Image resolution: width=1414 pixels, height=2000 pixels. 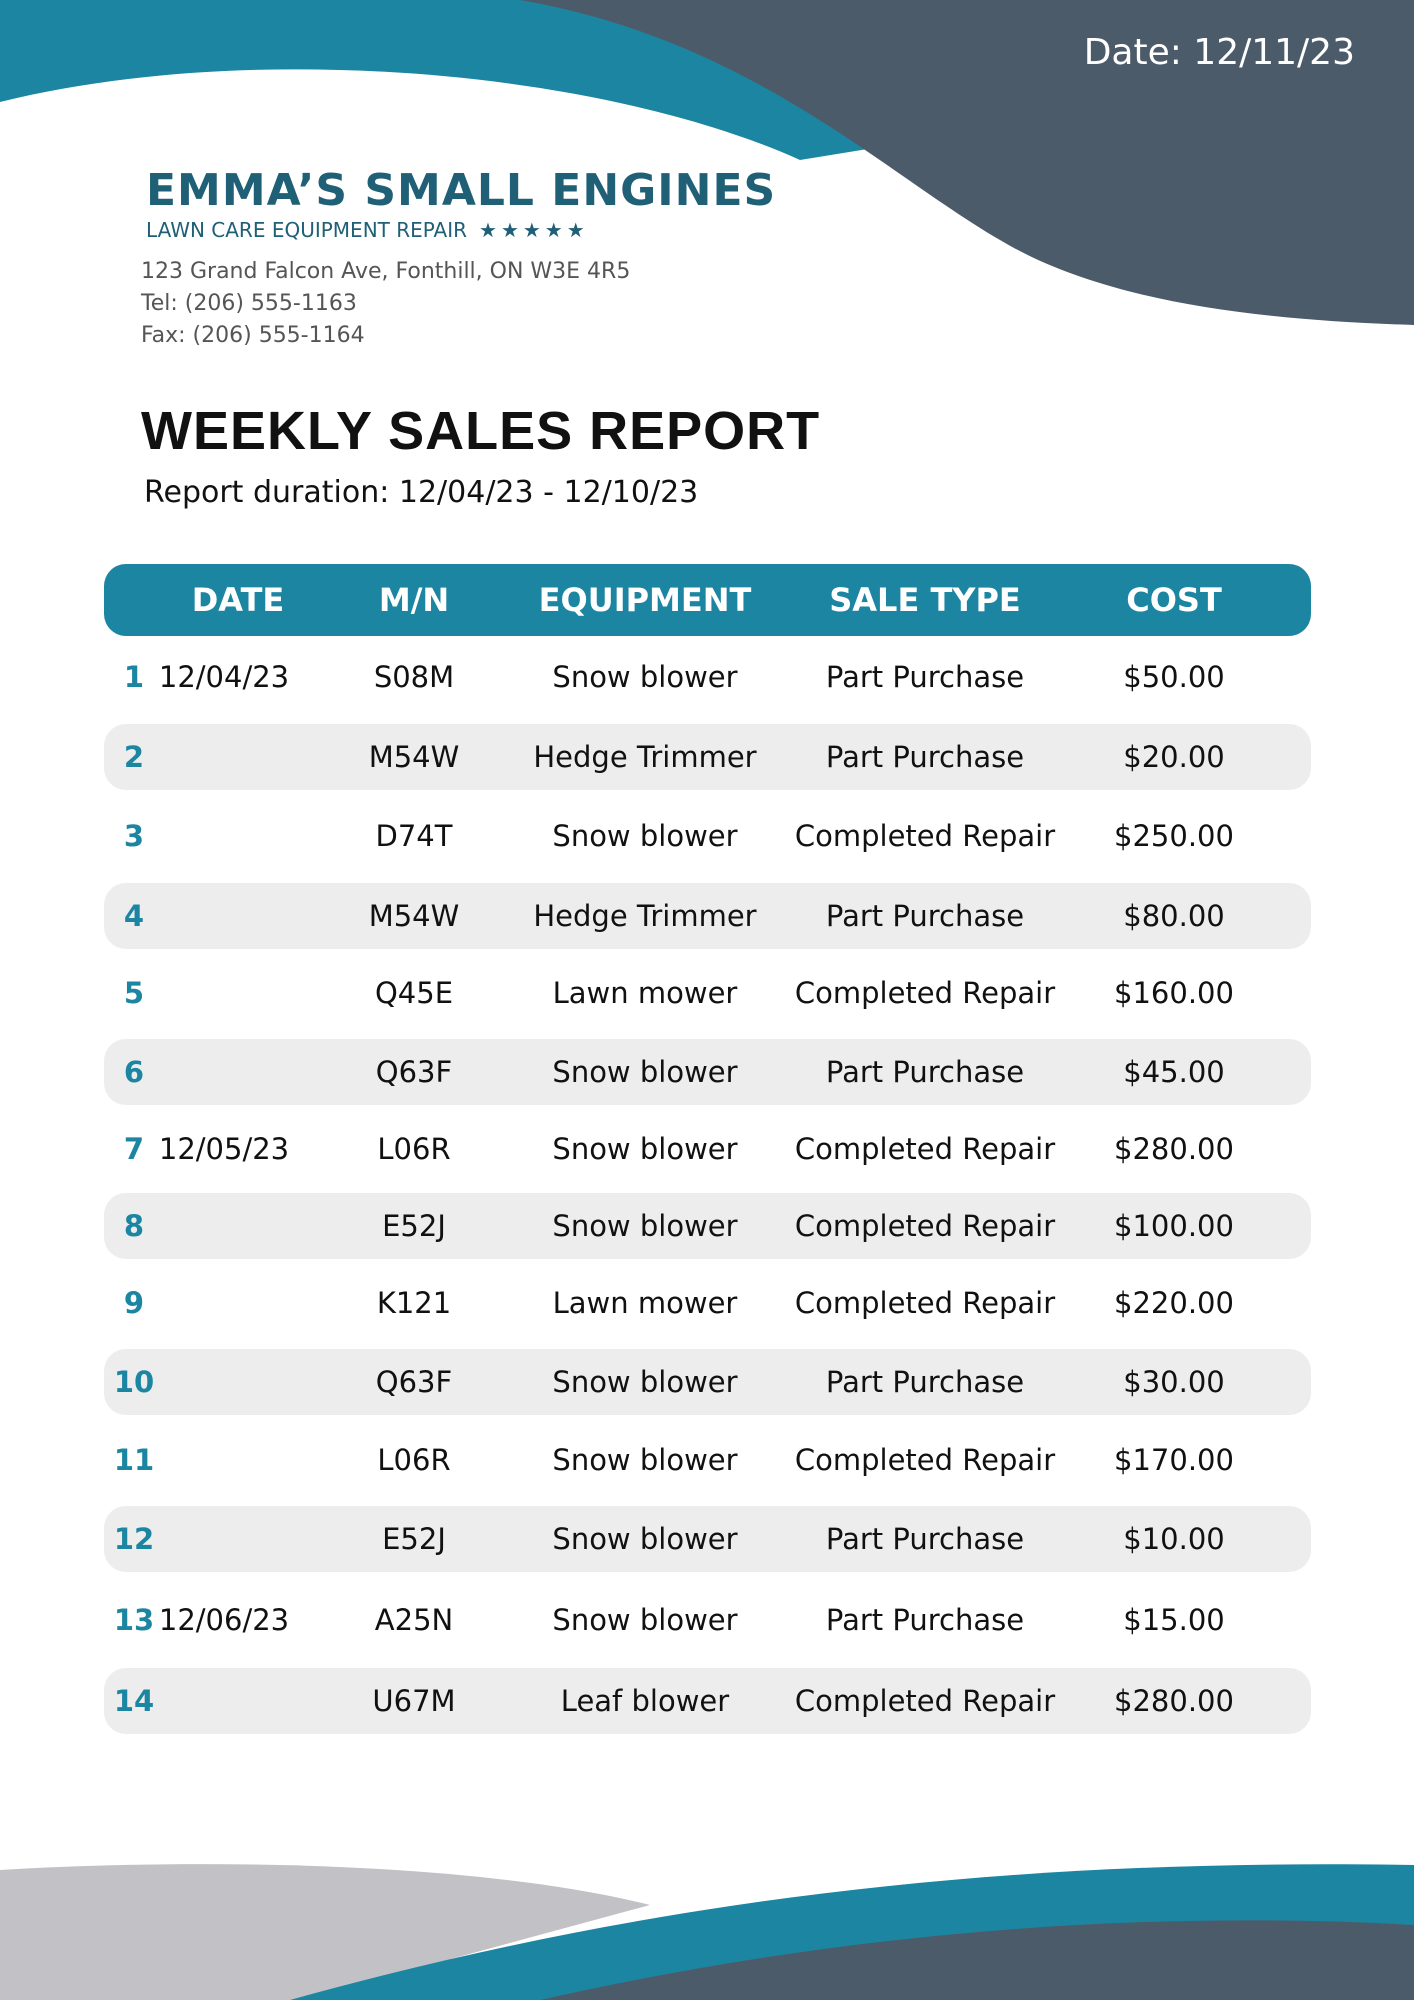 I want to click on row-number: 5, so click(x=134, y=993).